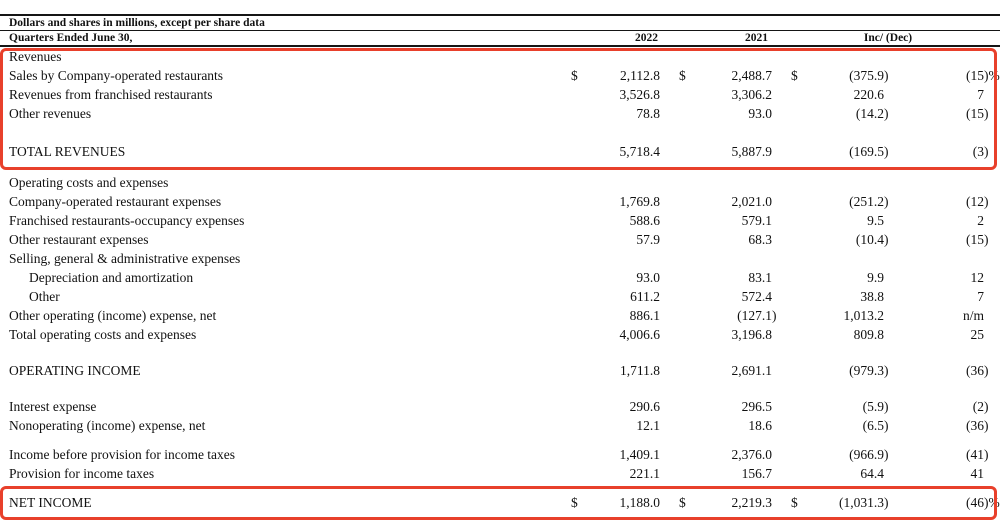 This screenshot has height=527, width=1000. I want to click on row-label: Other operating (income) expense, net, so click(113, 315).